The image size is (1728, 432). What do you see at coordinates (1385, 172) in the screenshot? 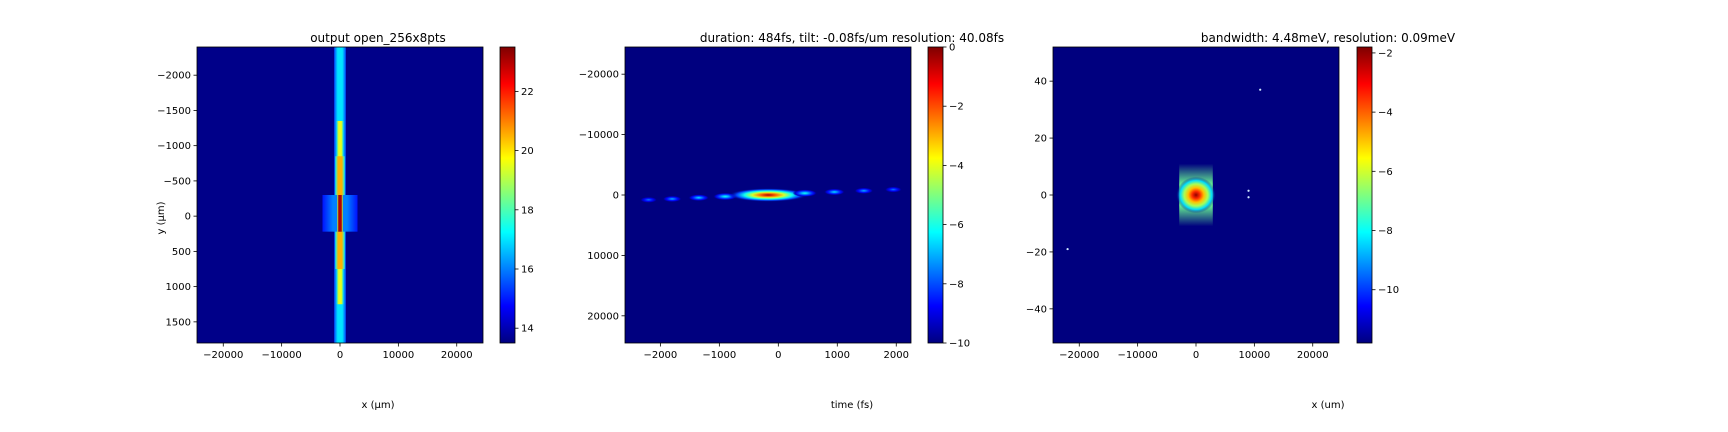
I see `panel-bandwidth-colorbar-tick-label: −6` at bounding box center [1385, 172].